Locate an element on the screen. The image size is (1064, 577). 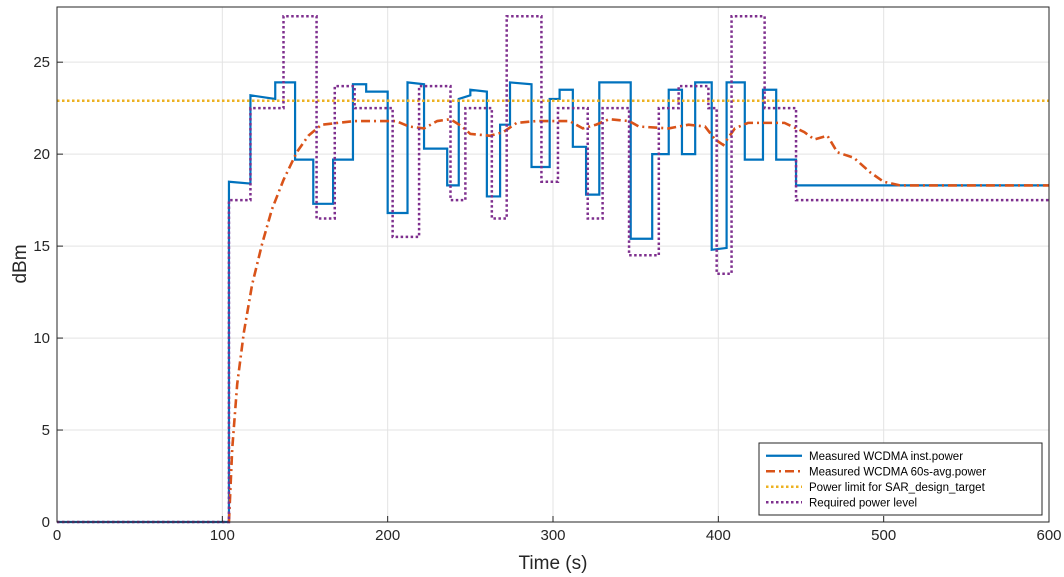
legend-label: Required power level is located at coordinates (863, 503).